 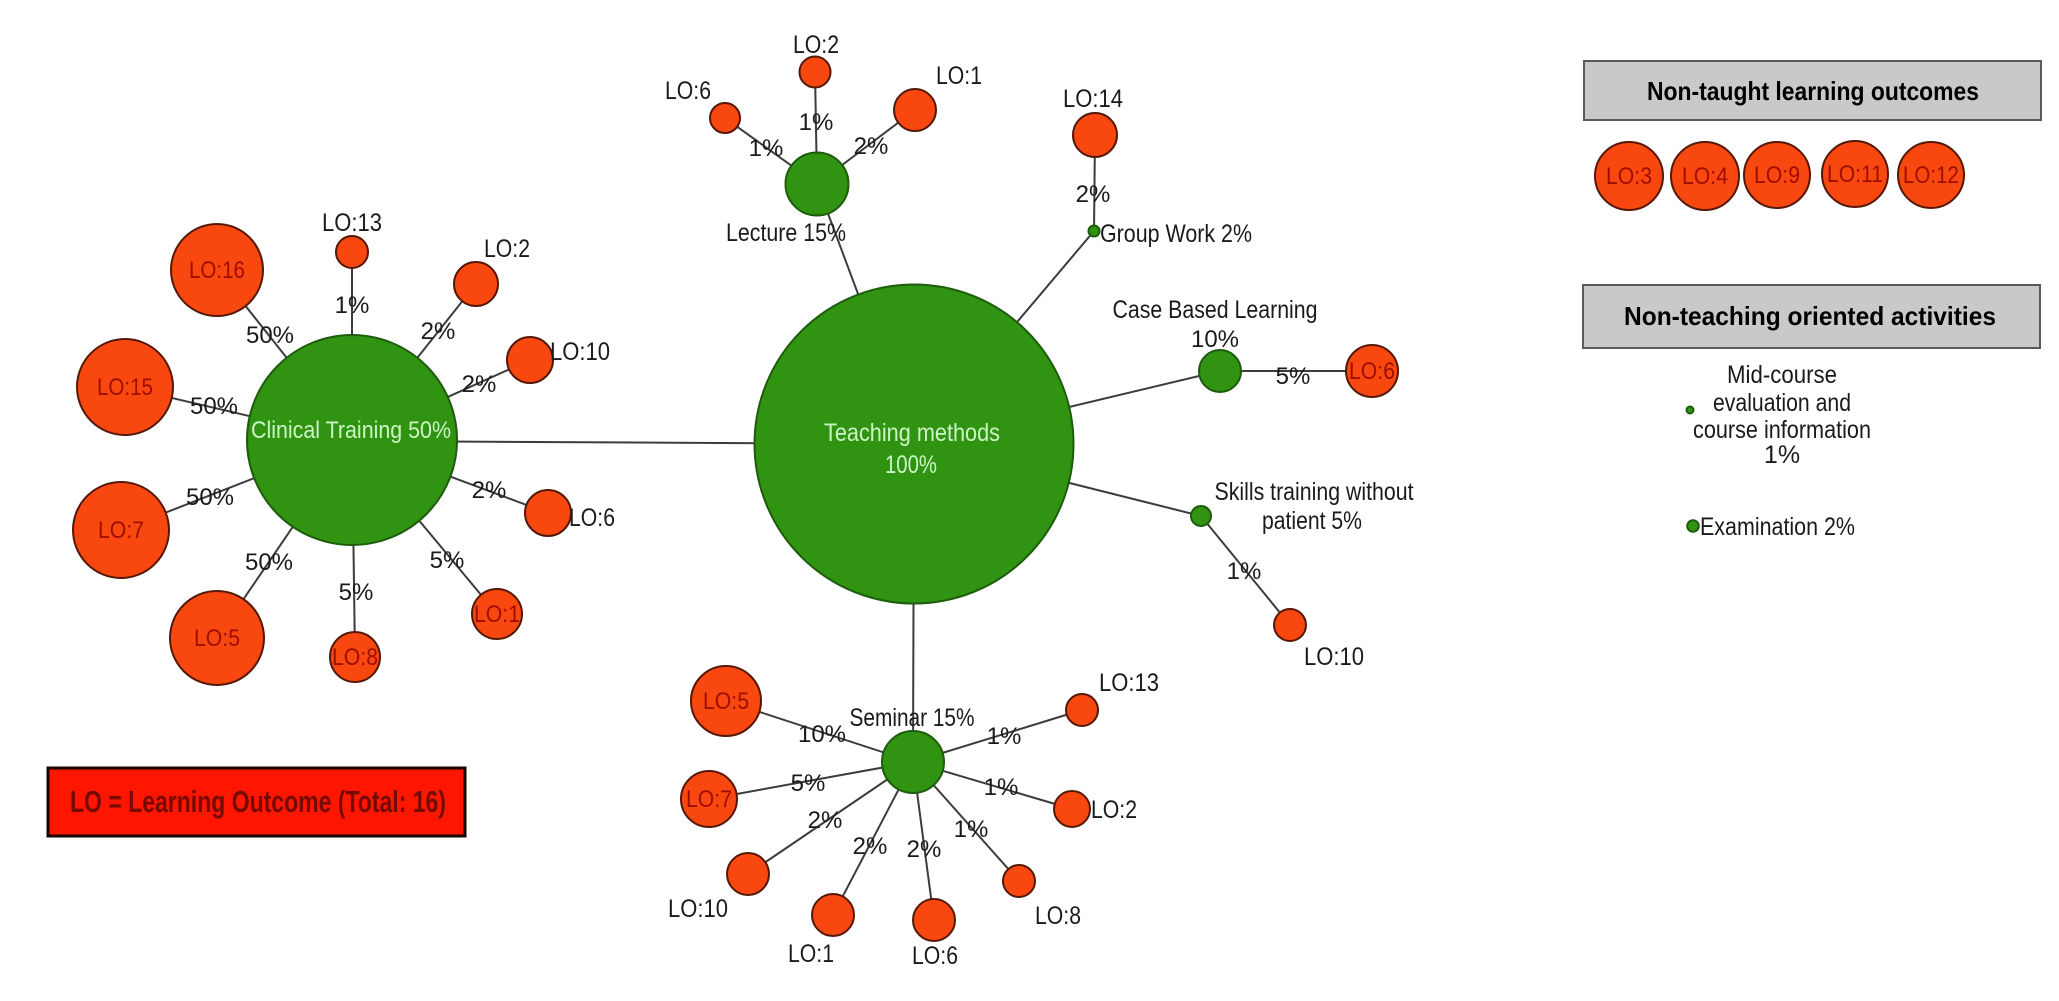 I want to click on svg-text: Case Based Learning, so click(x=1215, y=310).